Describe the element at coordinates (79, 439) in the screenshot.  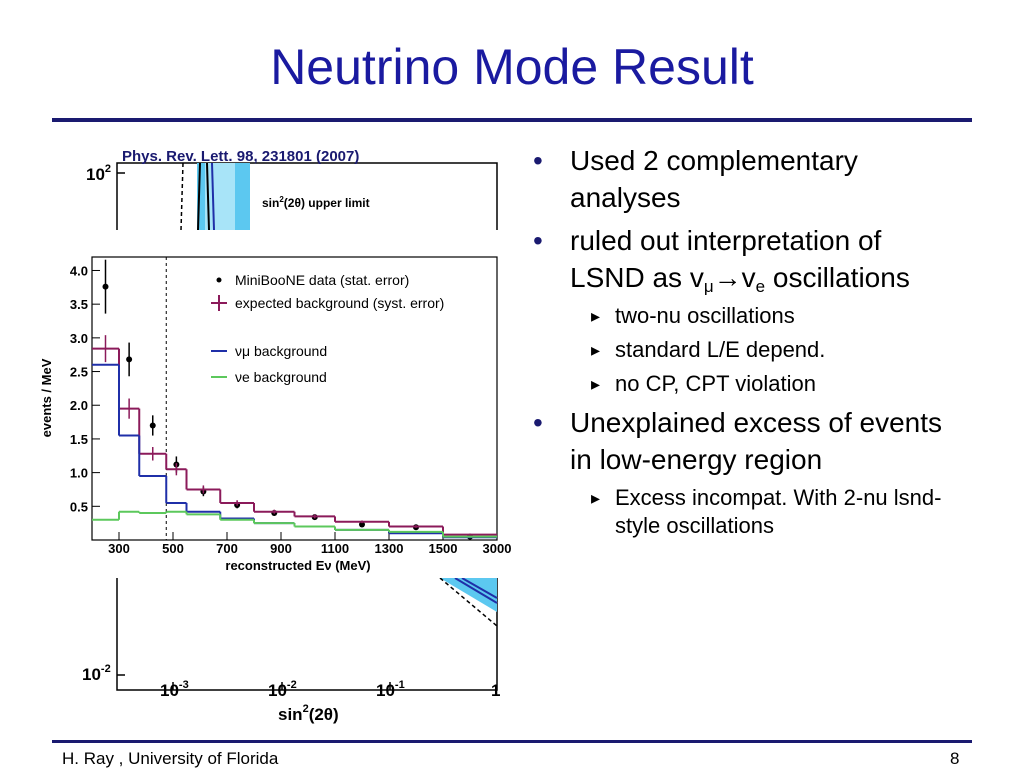
I see `y-tick-label: 1.5` at that location.